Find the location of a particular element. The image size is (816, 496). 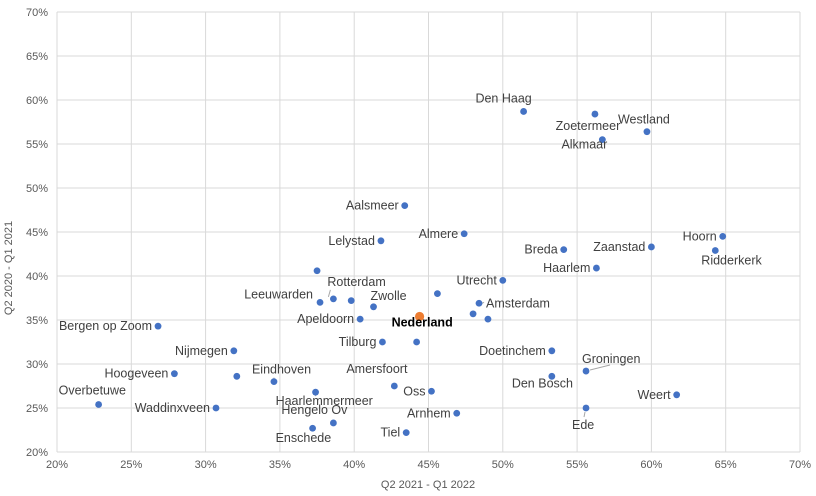

y-tick-label: 50% is located at coordinates (37, 189).